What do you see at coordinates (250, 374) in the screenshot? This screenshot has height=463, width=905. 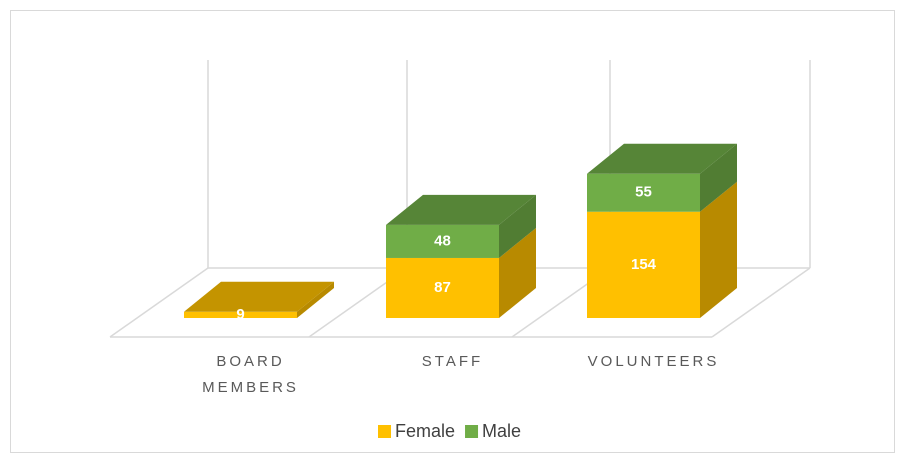 I see `x-tick-label: BOARD MEMBERS` at bounding box center [250, 374].